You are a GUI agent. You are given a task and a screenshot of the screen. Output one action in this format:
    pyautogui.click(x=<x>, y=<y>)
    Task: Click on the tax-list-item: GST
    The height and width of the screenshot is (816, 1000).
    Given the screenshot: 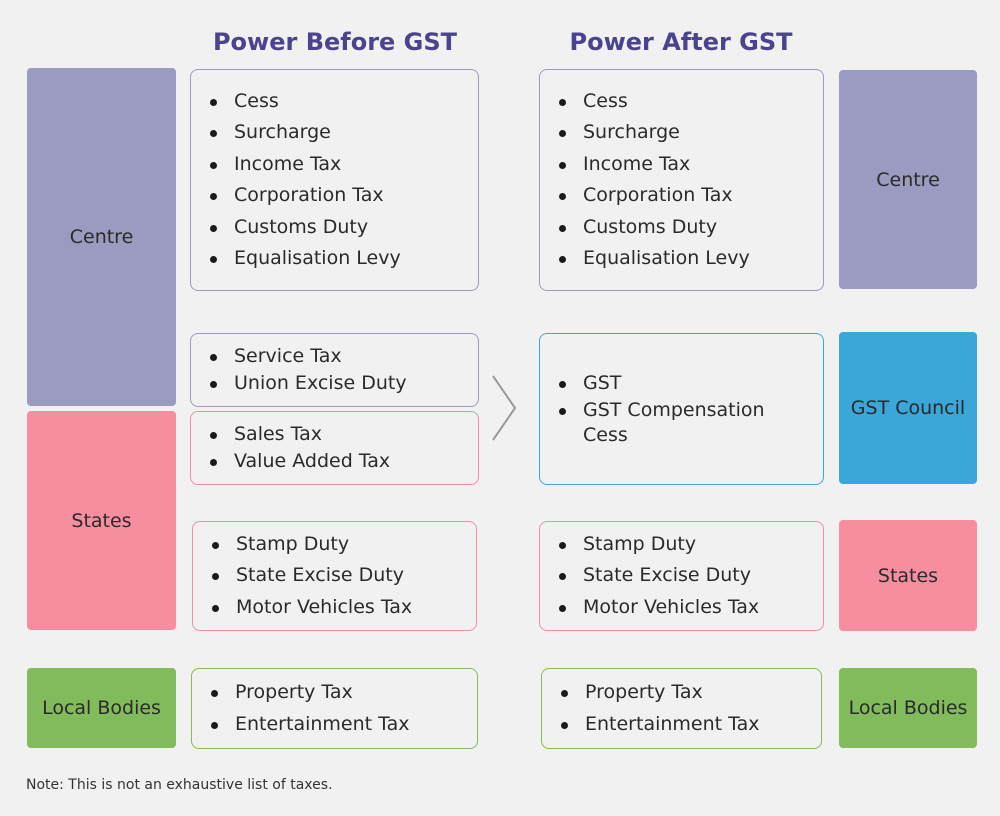 What is the action you would take?
    pyautogui.click(x=669, y=383)
    